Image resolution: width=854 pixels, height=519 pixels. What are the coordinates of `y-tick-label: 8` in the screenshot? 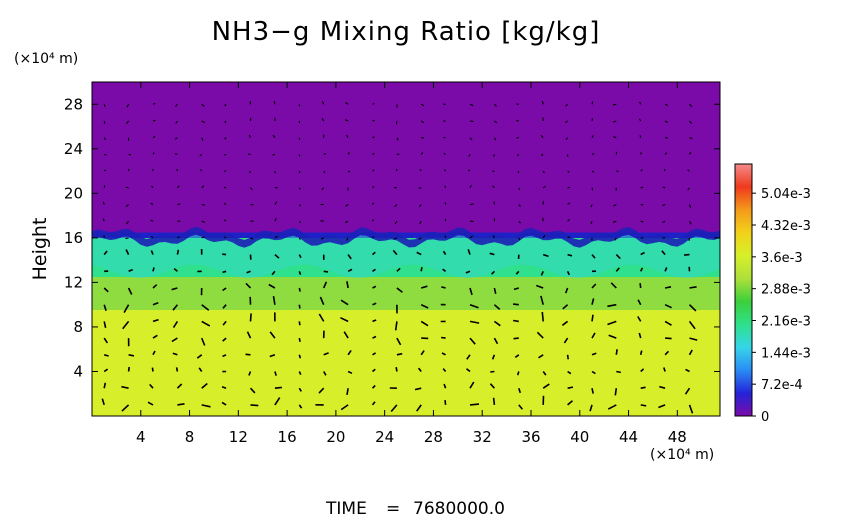 It's located at (78, 327).